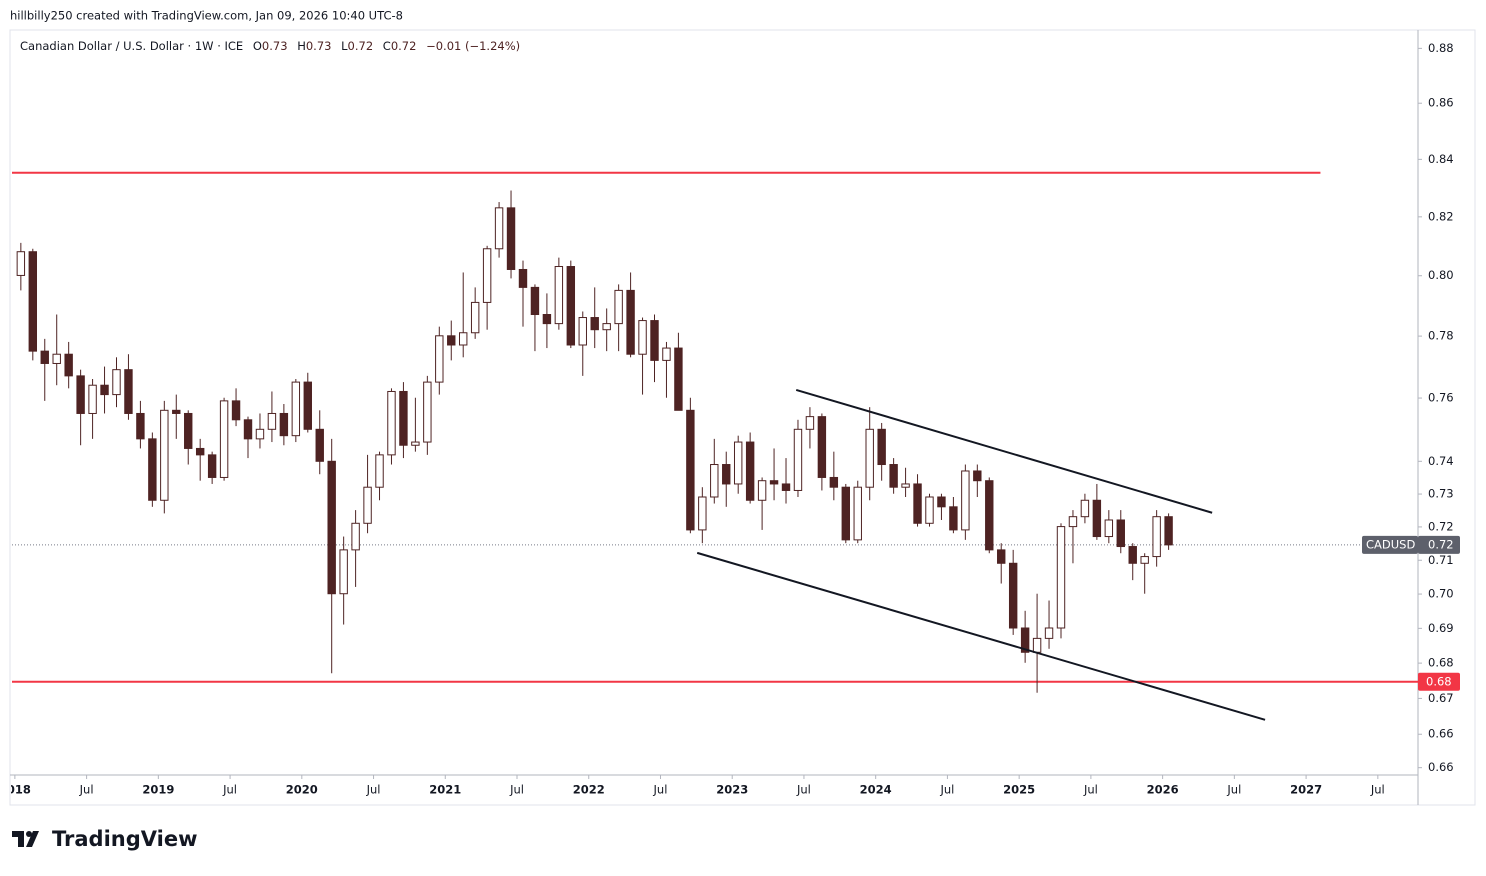  What do you see at coordinates (1441, 336) in the screenshot?
I see `y-tick-label: 0.78` at bounding box center [1441, 336].